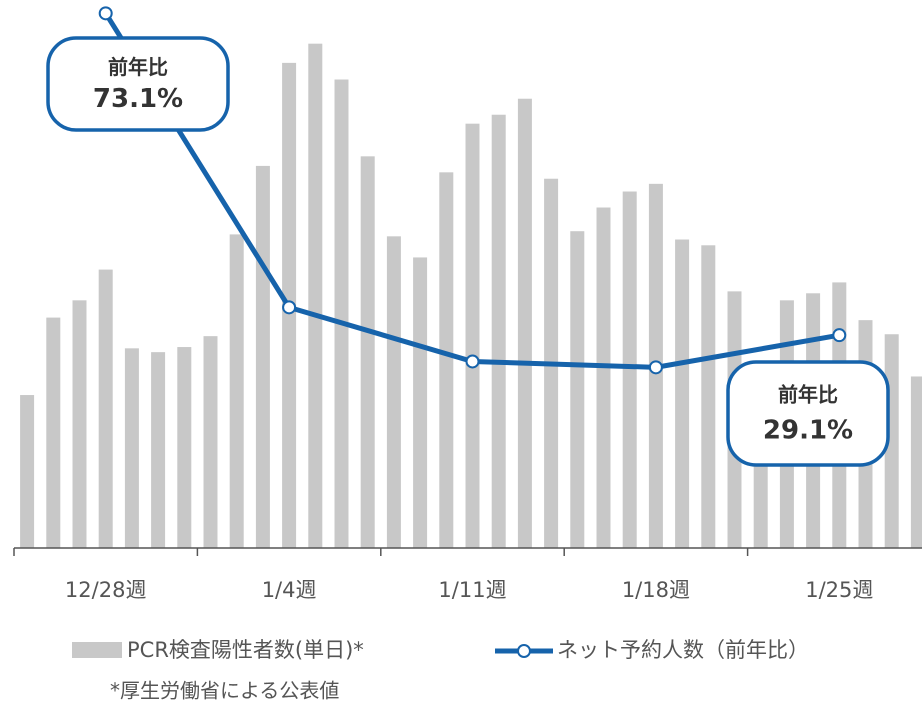 This screenshot has width=922, height=710. What do you see at coordinates (245, 650) in the screenshot?
I see `legend-label: PCR検査陽性者数(単日)*` at bounding box center [245, 650].